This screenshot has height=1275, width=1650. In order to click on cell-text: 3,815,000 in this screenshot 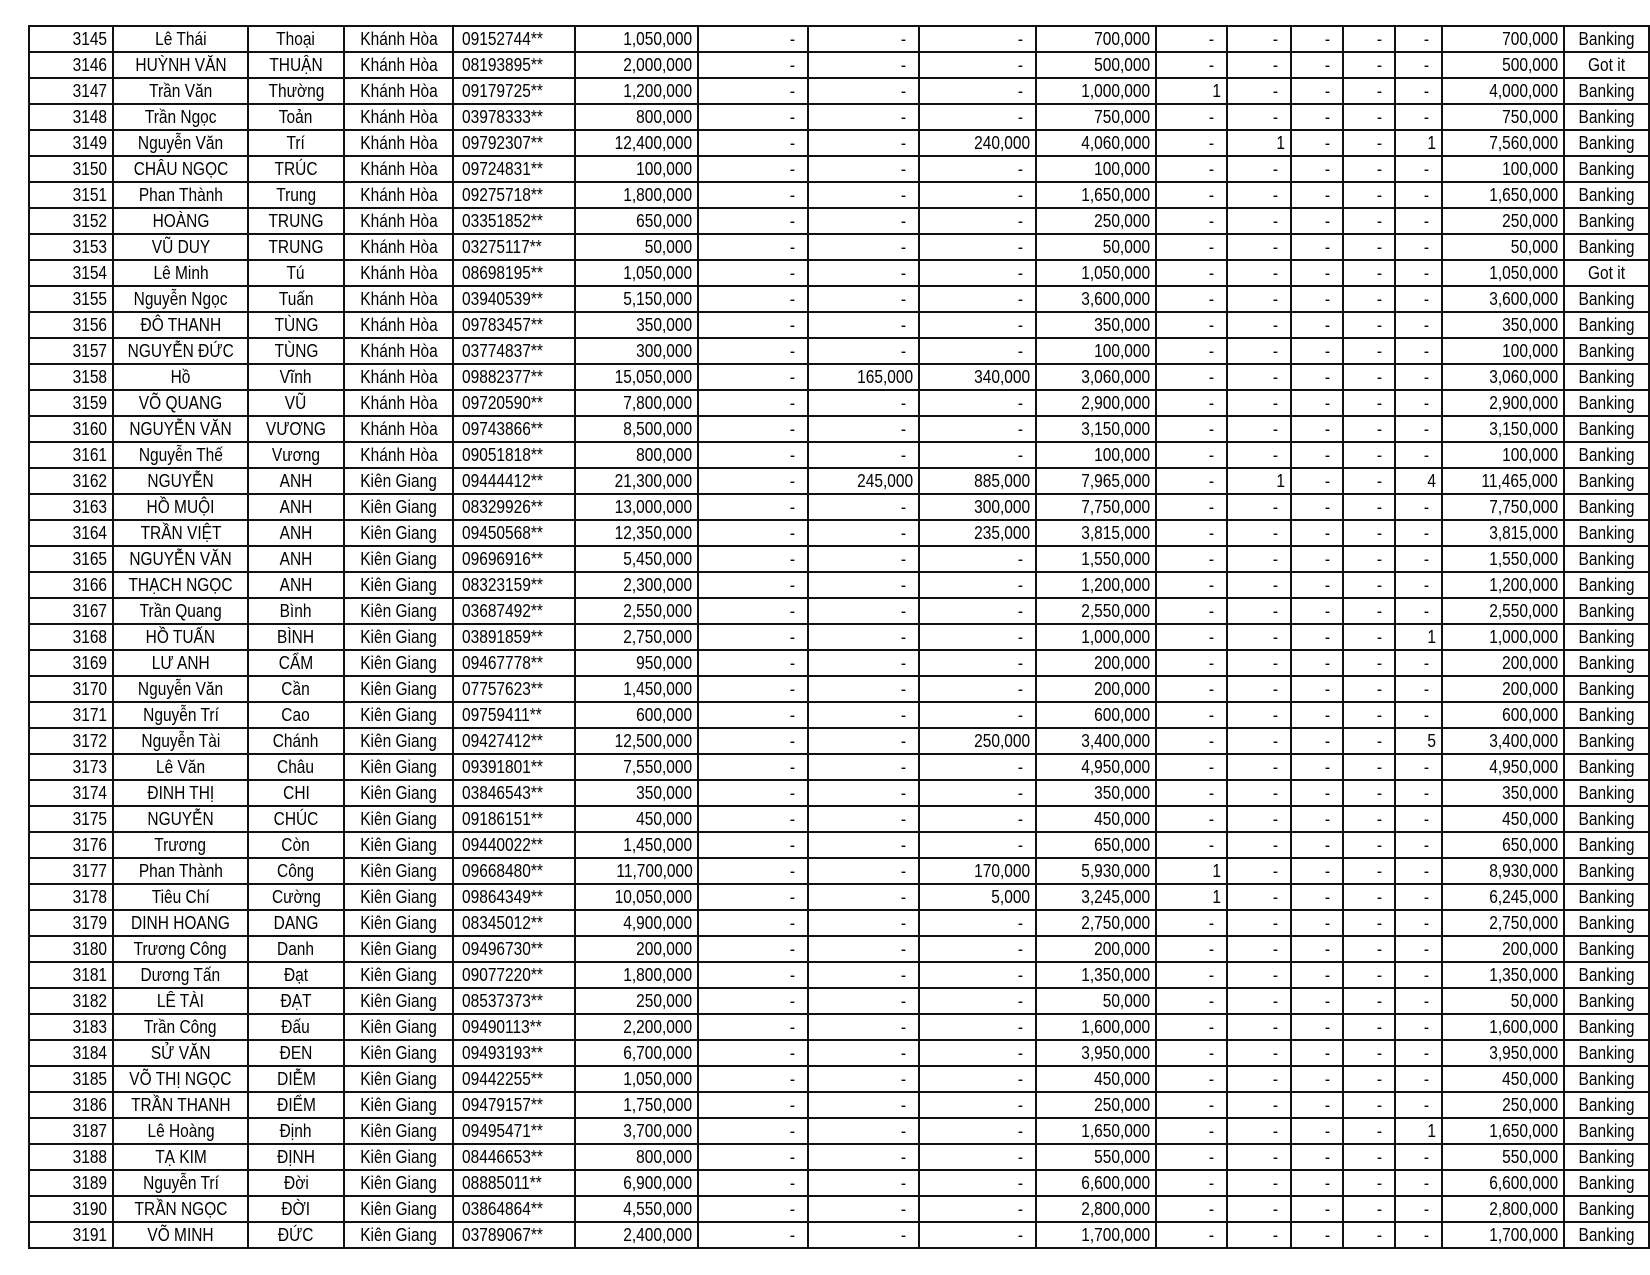, I will do `click(1115, 533)`.